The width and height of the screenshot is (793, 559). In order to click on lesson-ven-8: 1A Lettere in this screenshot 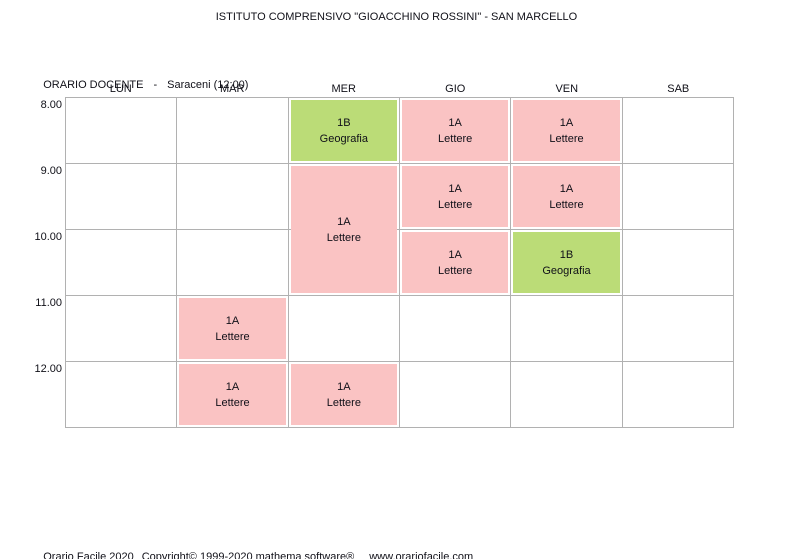, I will do `click(566, 130)`.